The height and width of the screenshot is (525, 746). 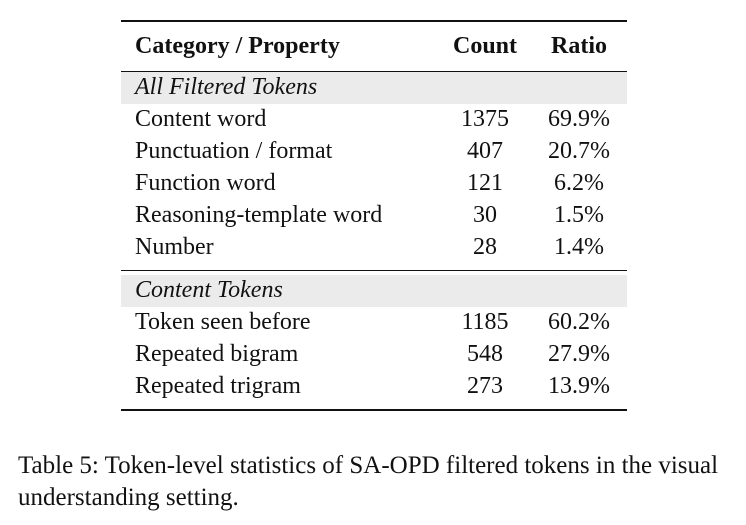 I want to click on section-divider, so click(x=374, y=267).